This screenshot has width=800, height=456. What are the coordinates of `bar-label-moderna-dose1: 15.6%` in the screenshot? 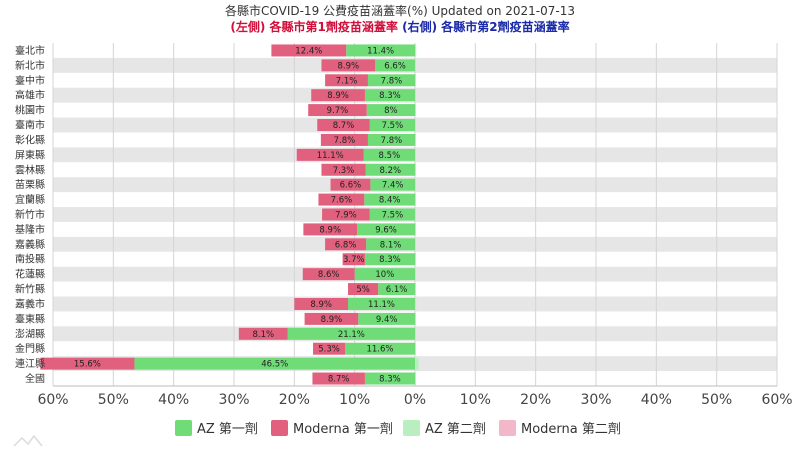 It's located at (87, 365).